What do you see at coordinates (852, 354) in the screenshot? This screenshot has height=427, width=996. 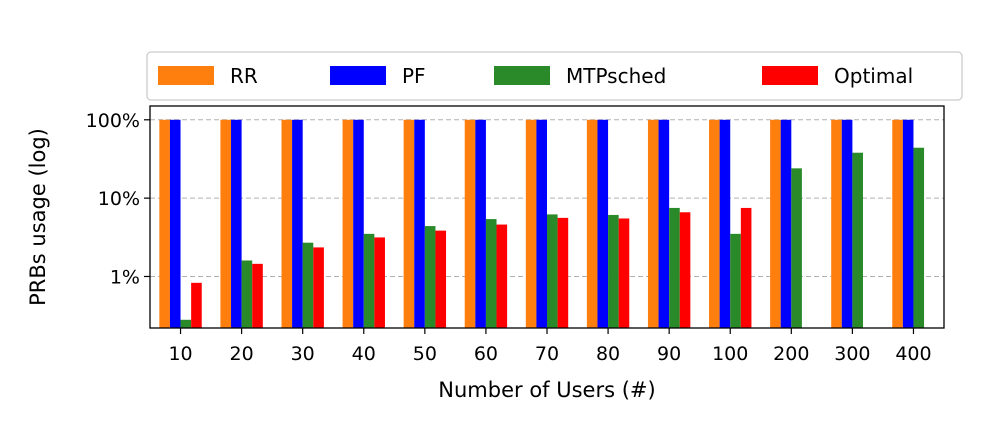 I see `x-tick-label: 300` at bounding box center [852, 354].